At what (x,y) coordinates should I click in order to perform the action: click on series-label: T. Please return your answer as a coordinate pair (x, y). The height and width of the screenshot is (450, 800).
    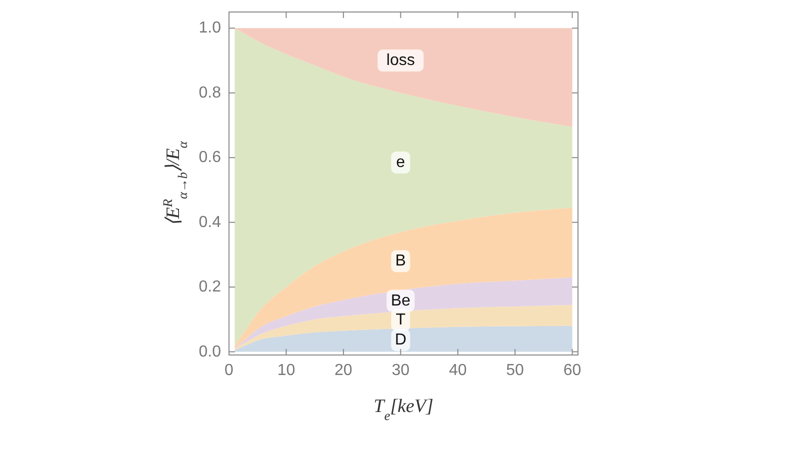
    Looking at the image, I should click on (401, 319).